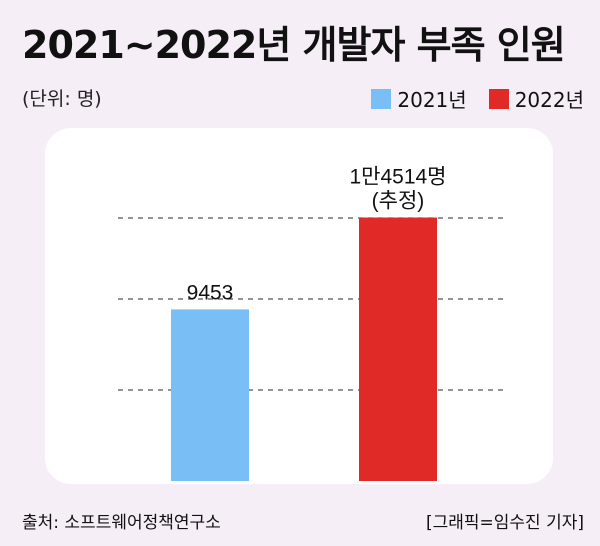  What do you see at coordinates (210, 395) in the screenshot?
I see `bar-2021` at bounding box center [210, 395].